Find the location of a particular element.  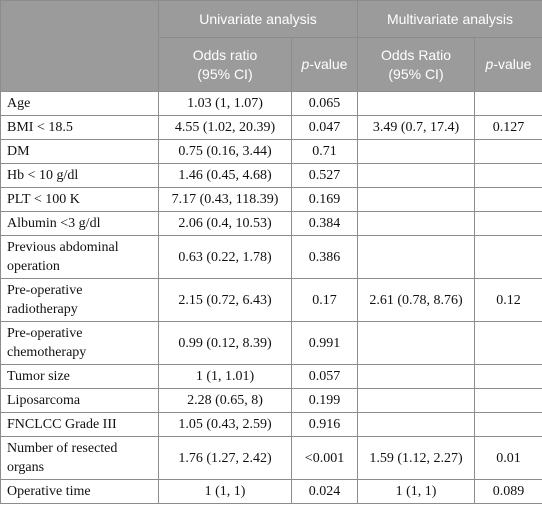

uni-odds-ratio-label: Odds ratio is located at coordinates (225, 54).